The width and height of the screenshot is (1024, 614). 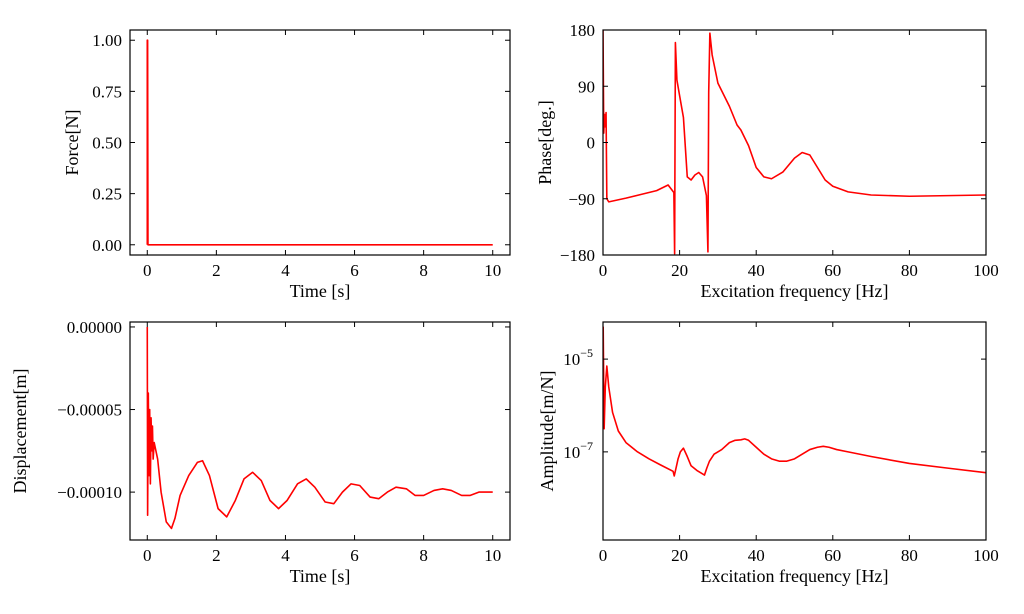 I want to click on y-tick-label: 0.50, so click(x=107, y=143).